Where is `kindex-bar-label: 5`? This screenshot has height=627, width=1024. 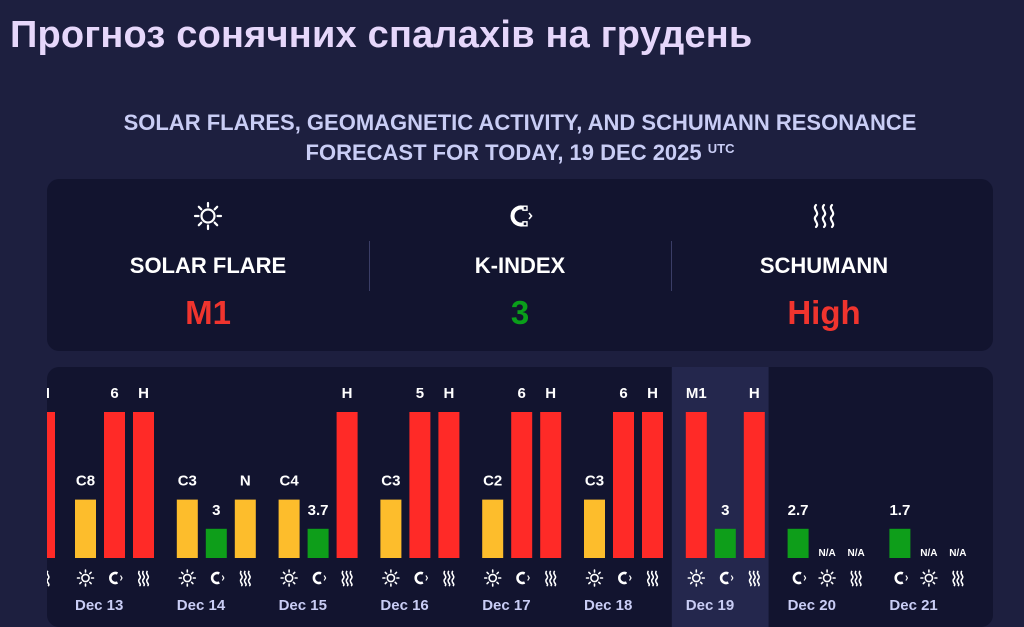 kindex-bar-label: 5 is located at coordinates (420, 393).